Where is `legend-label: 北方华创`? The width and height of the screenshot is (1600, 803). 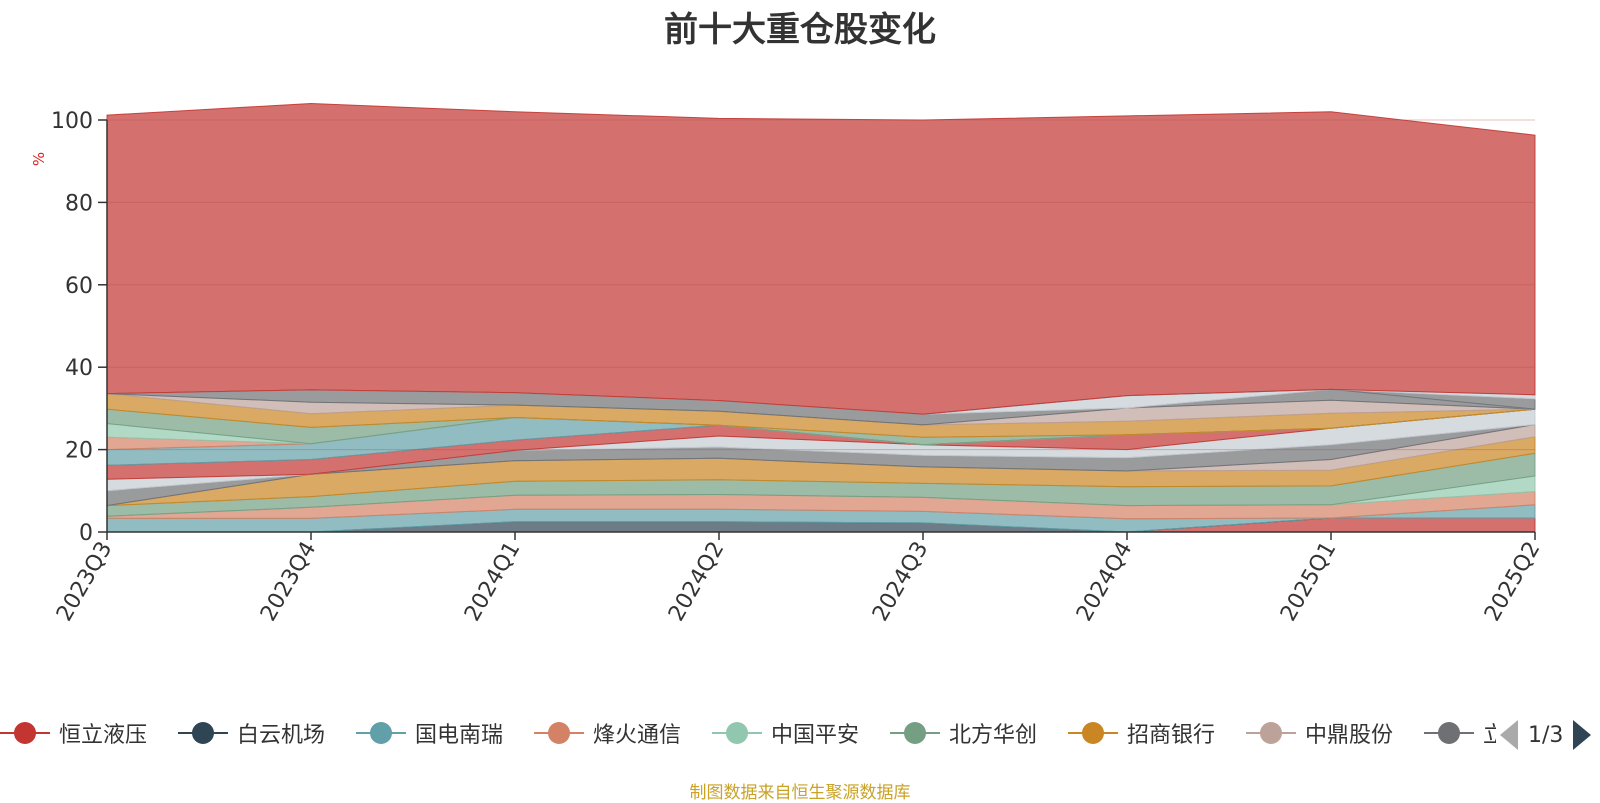
legend-label: 北方华创 is located at coordinates (993, 735).